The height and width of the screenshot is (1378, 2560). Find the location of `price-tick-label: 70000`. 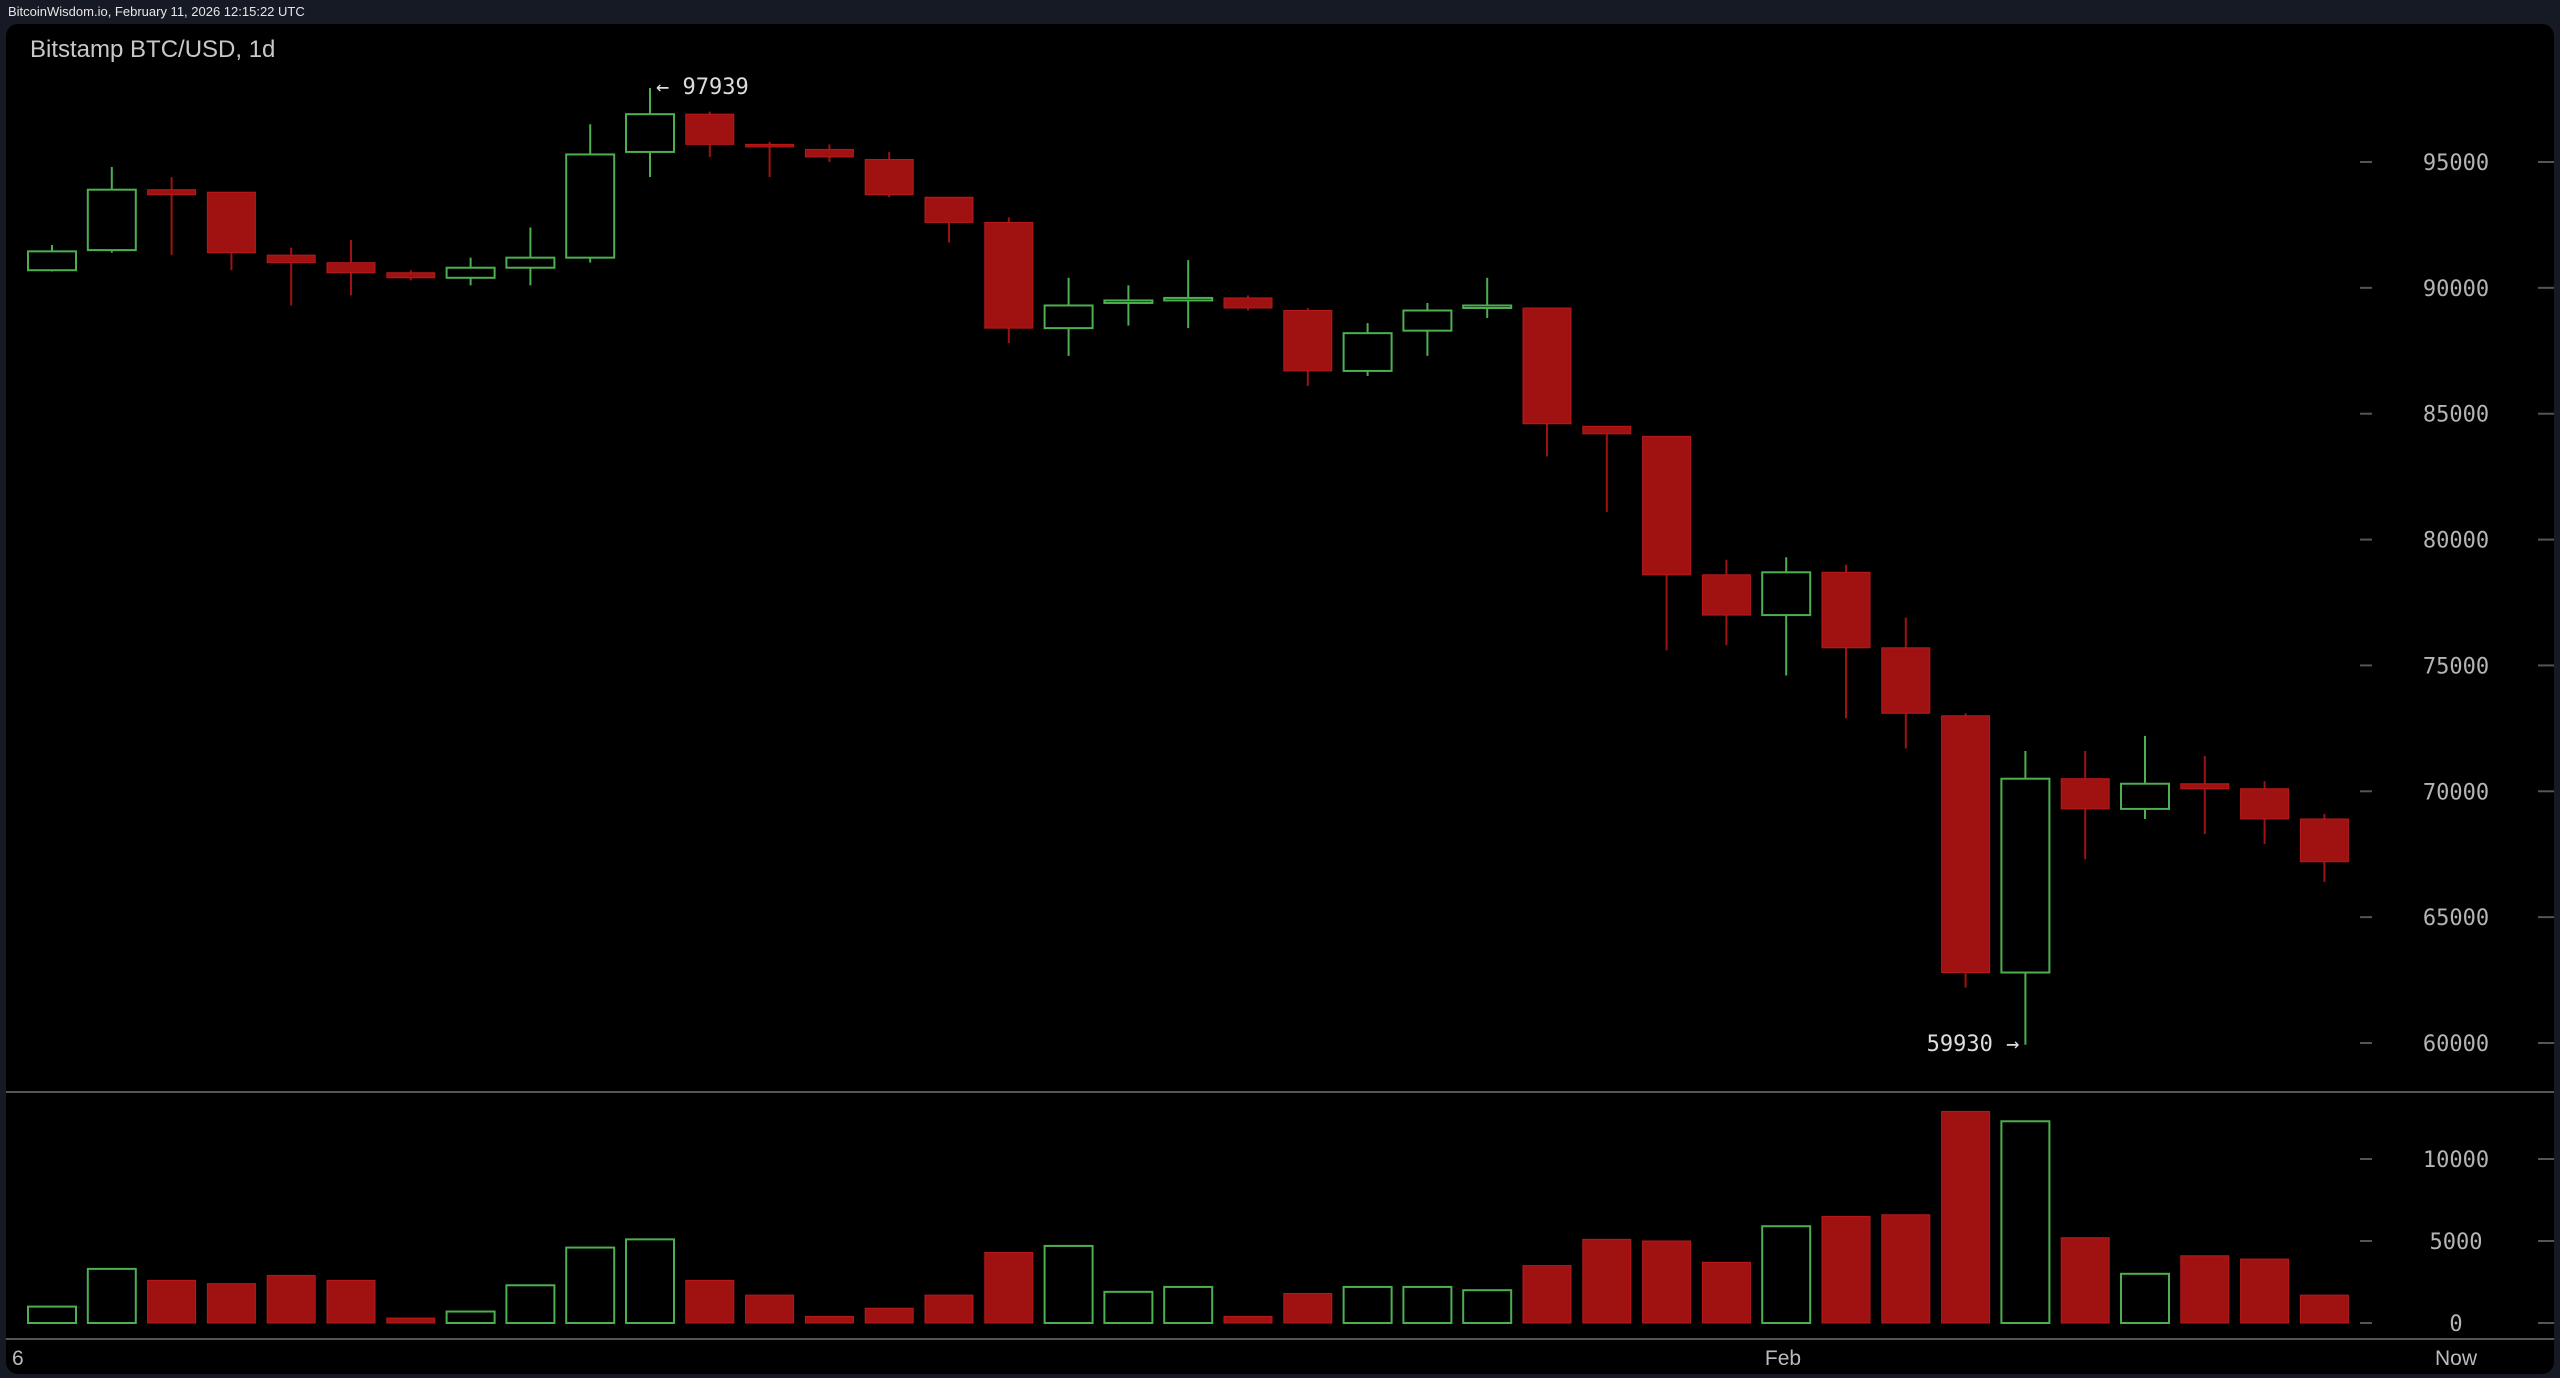

price-tick-label: 70000 is located at coordinates (2456, 792).